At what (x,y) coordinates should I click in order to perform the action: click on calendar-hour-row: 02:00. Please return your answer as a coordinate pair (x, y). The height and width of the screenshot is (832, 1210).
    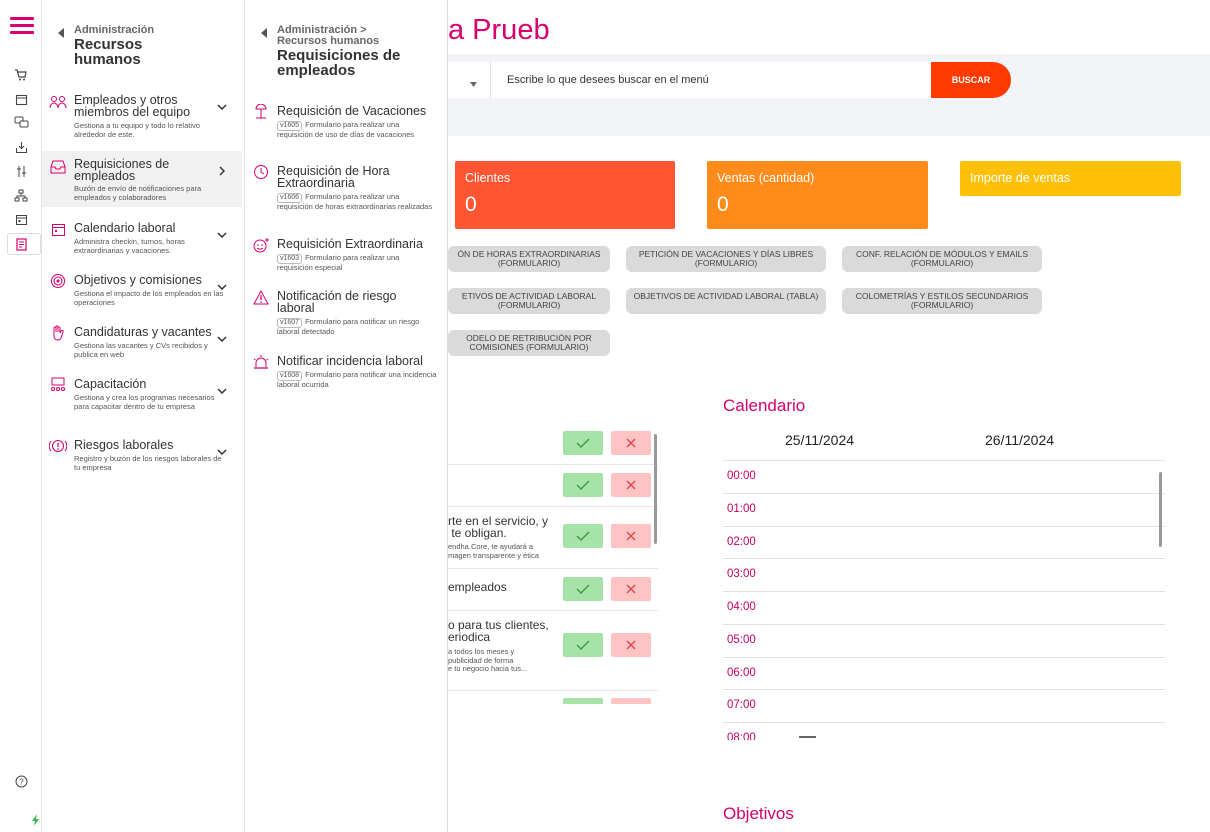
    Looking at the image, I should click on (944, 542).